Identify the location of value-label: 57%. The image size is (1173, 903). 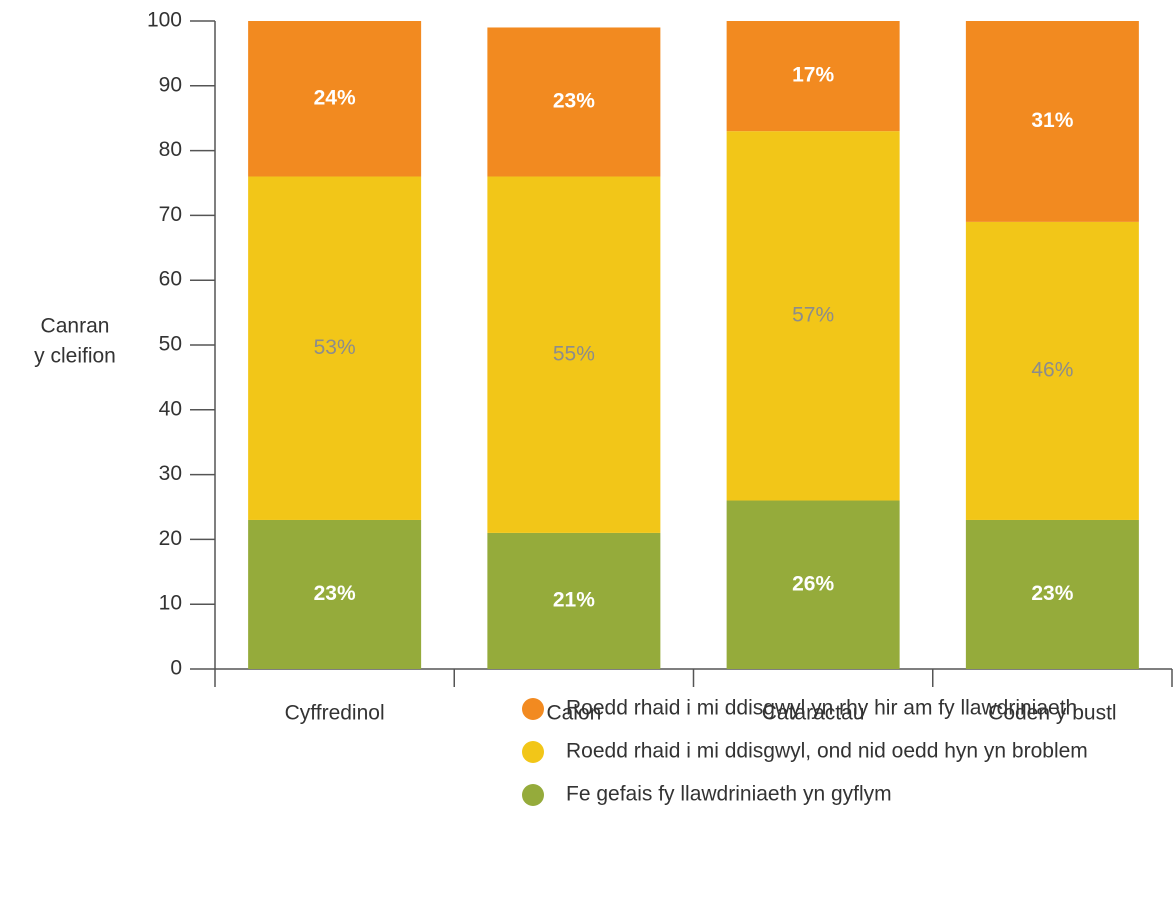
(813, 314).